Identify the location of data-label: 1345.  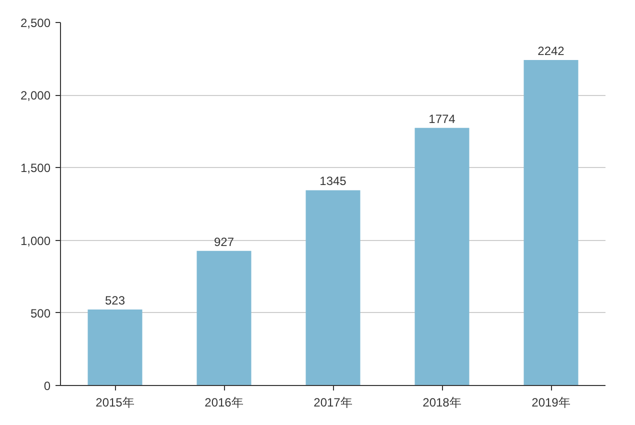
(333, 181).